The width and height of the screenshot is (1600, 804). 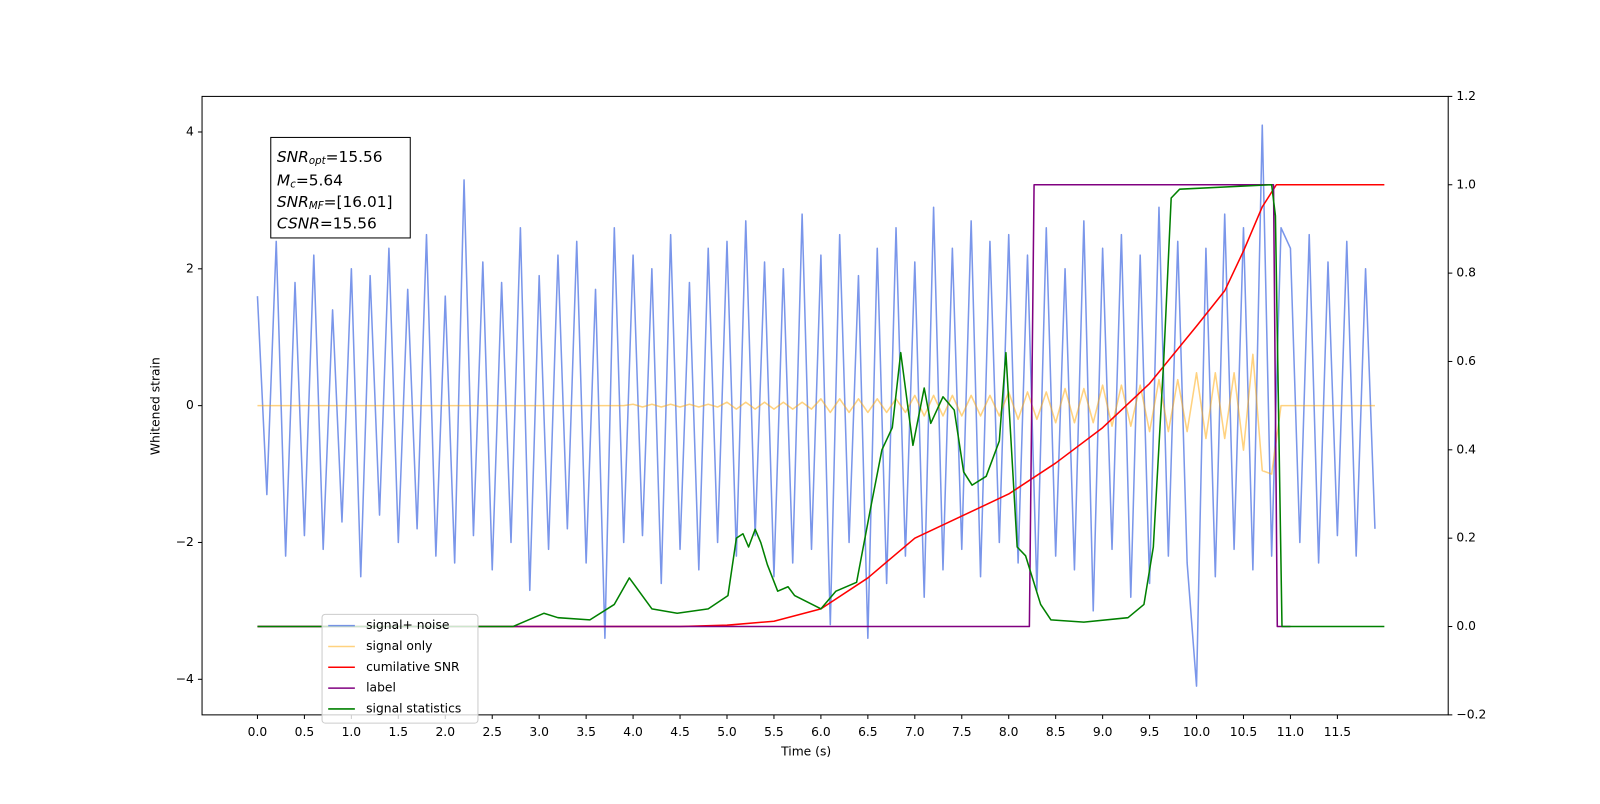 I want to click on x-tick-label: 9.5, so click(x=1150, y=732).